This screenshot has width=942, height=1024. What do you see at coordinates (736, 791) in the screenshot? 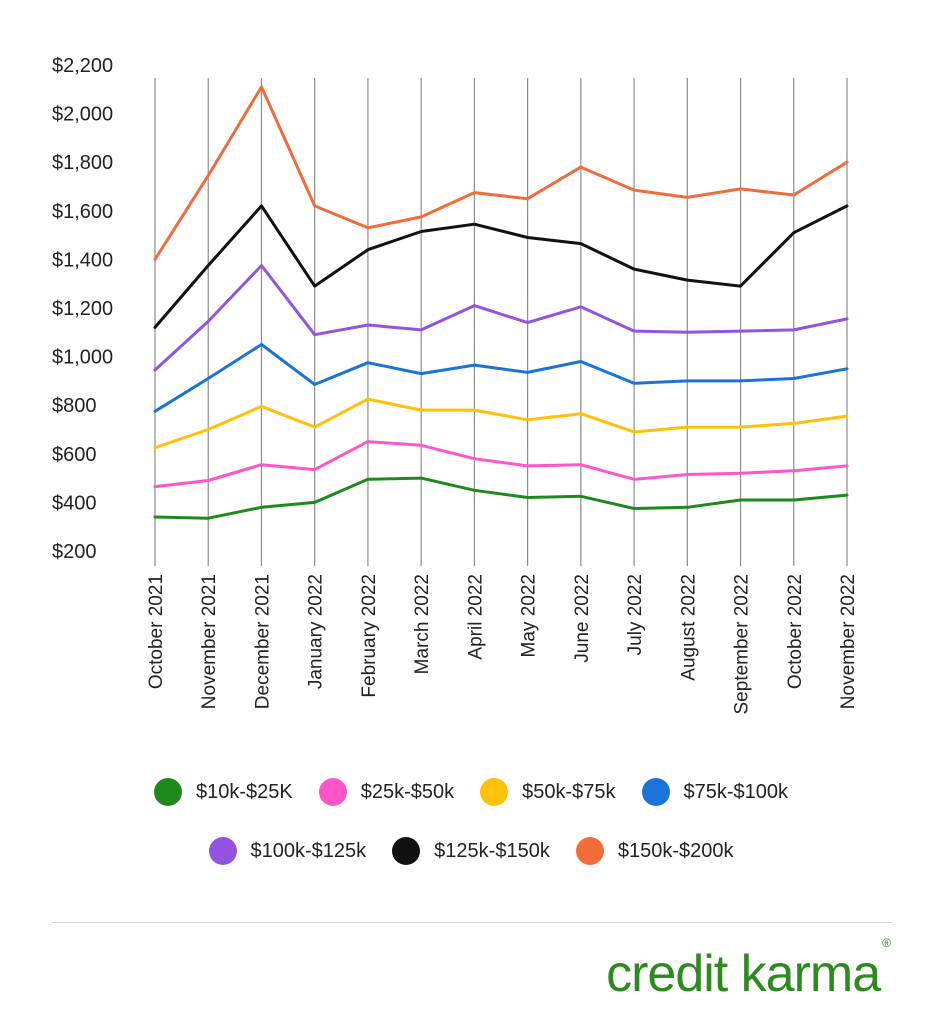
I see `legend-label: $75k-$100k` at bounding box center [736, 791].